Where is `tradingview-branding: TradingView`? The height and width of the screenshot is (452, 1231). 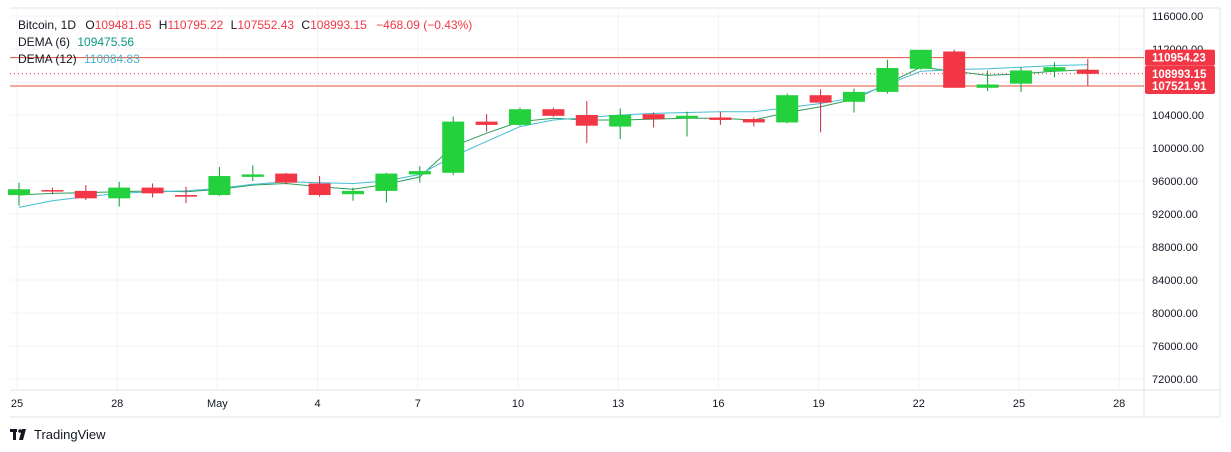
tradingview-branding: TradingView is located at coordinates (58, 434).